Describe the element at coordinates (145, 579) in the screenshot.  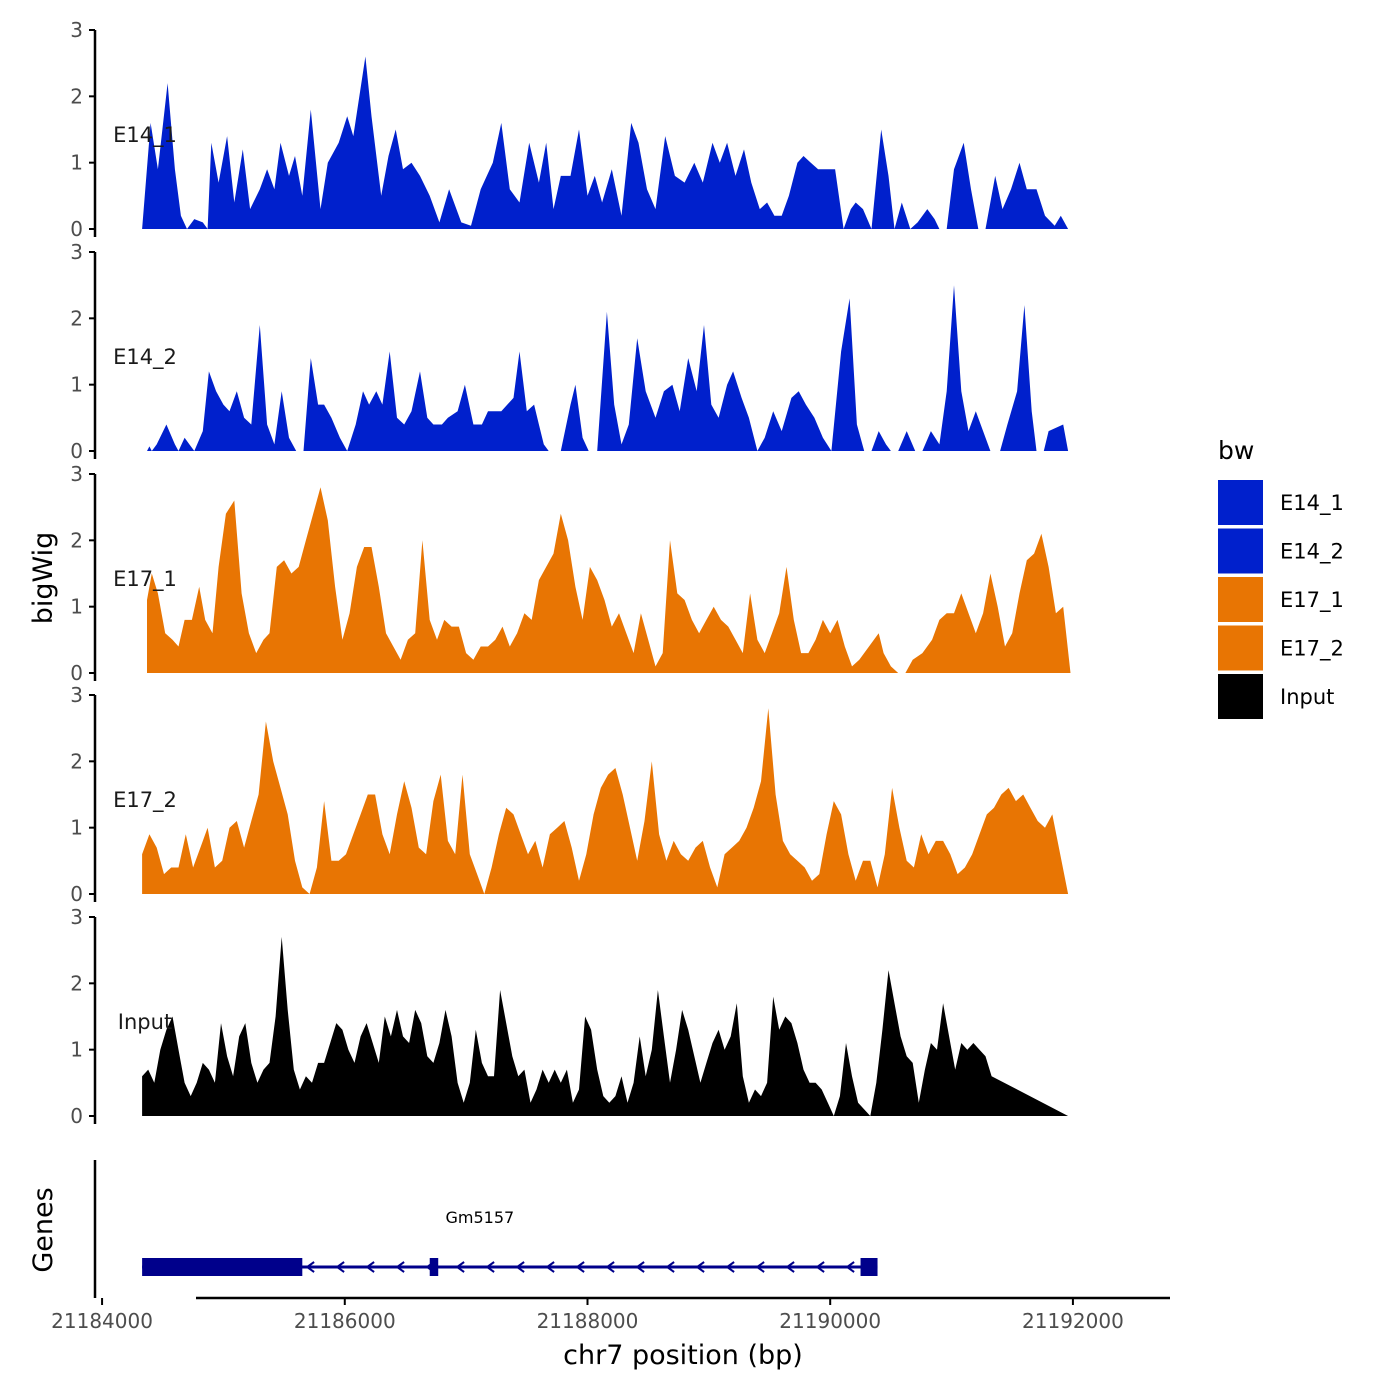
I see `track-label-E17_1: E17_1` at that location.